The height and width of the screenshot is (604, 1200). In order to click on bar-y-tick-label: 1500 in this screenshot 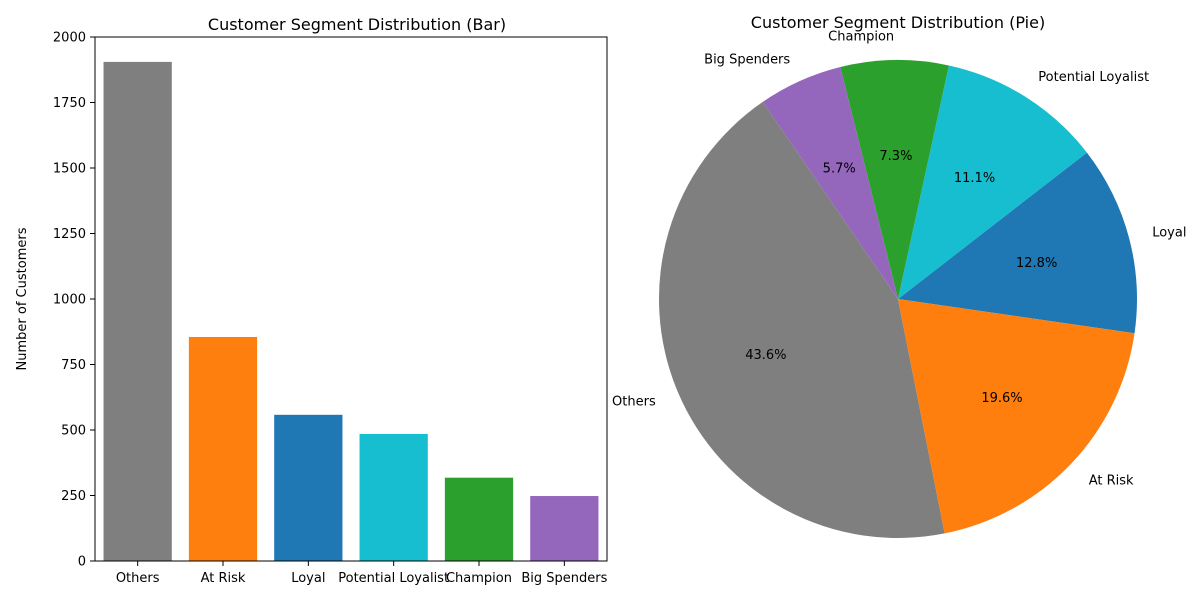, I will do `click(69, 169)`.